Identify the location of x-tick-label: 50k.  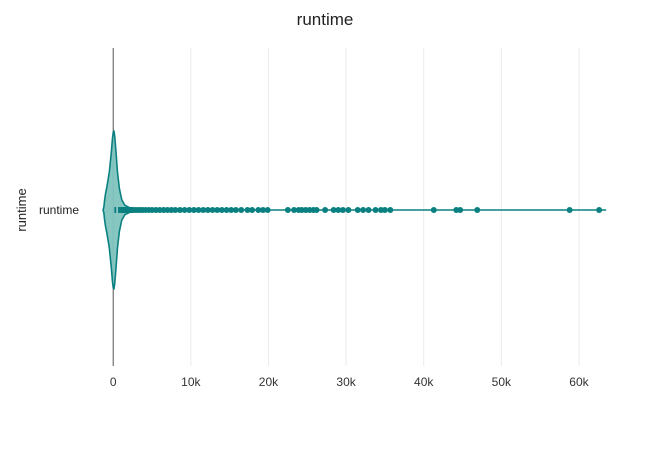
(502, 382).